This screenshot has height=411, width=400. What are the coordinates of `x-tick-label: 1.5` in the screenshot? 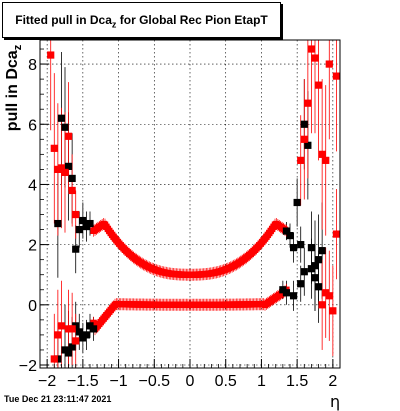 It's located at (297, 381).